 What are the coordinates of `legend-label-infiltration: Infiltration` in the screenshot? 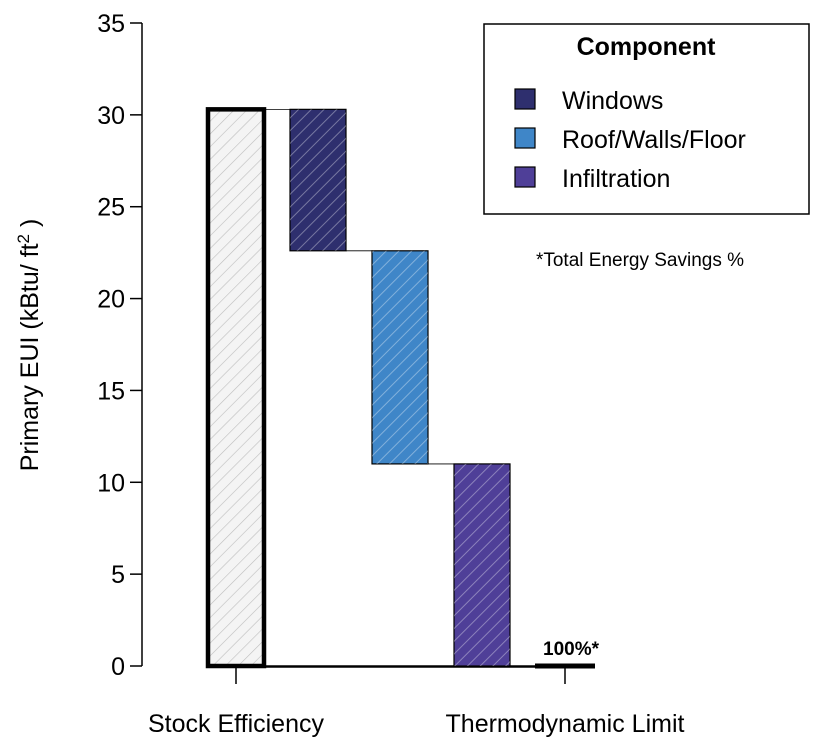 It's located at (616, 179).